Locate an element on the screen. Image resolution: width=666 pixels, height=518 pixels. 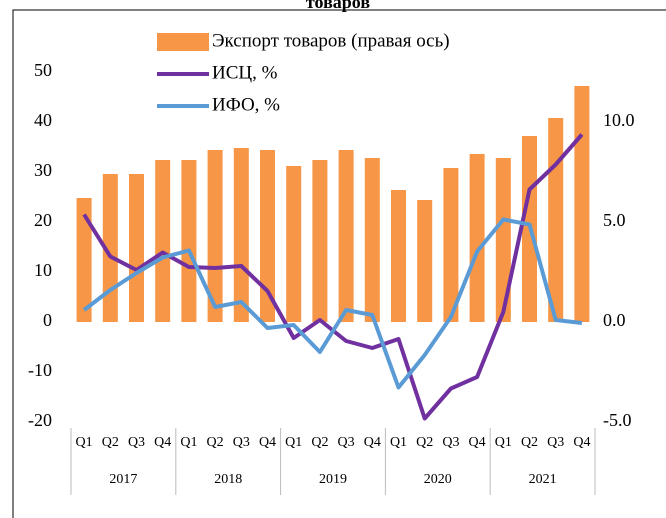
y-tick-label: 40 is located at coordinates (43, 120).